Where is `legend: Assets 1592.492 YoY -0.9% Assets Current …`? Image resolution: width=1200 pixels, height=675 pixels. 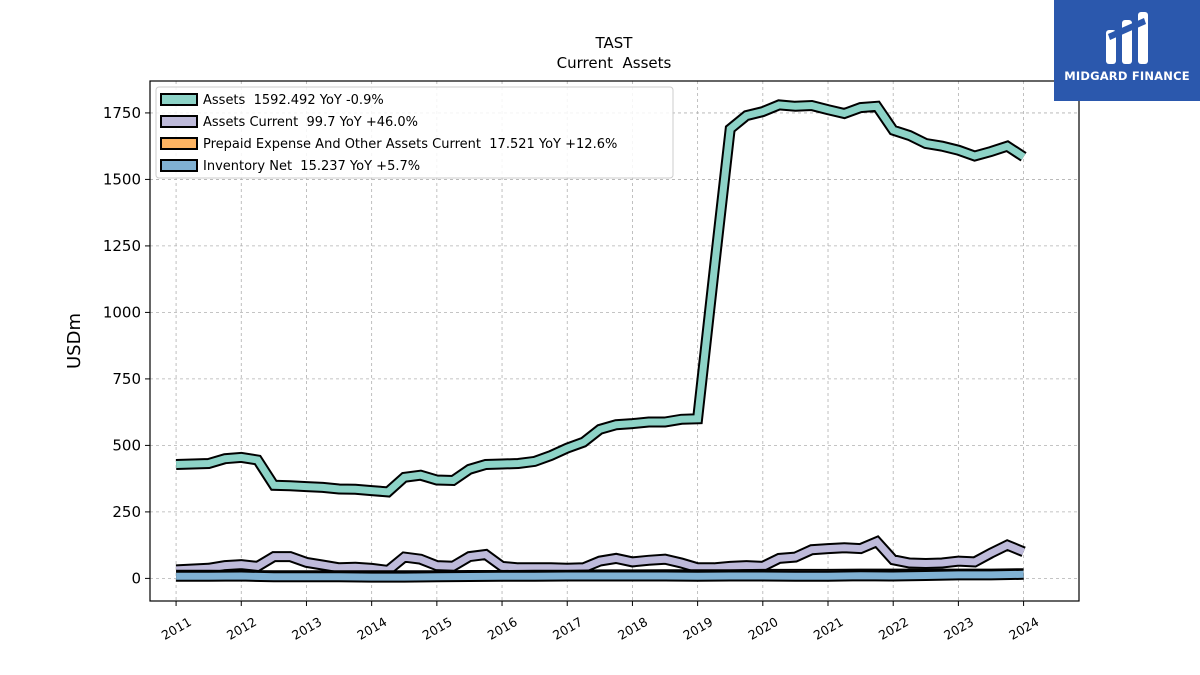 legend: Assets 1592.492 YoY -0.9% Assets Current … is located at coordinates (414, 132).